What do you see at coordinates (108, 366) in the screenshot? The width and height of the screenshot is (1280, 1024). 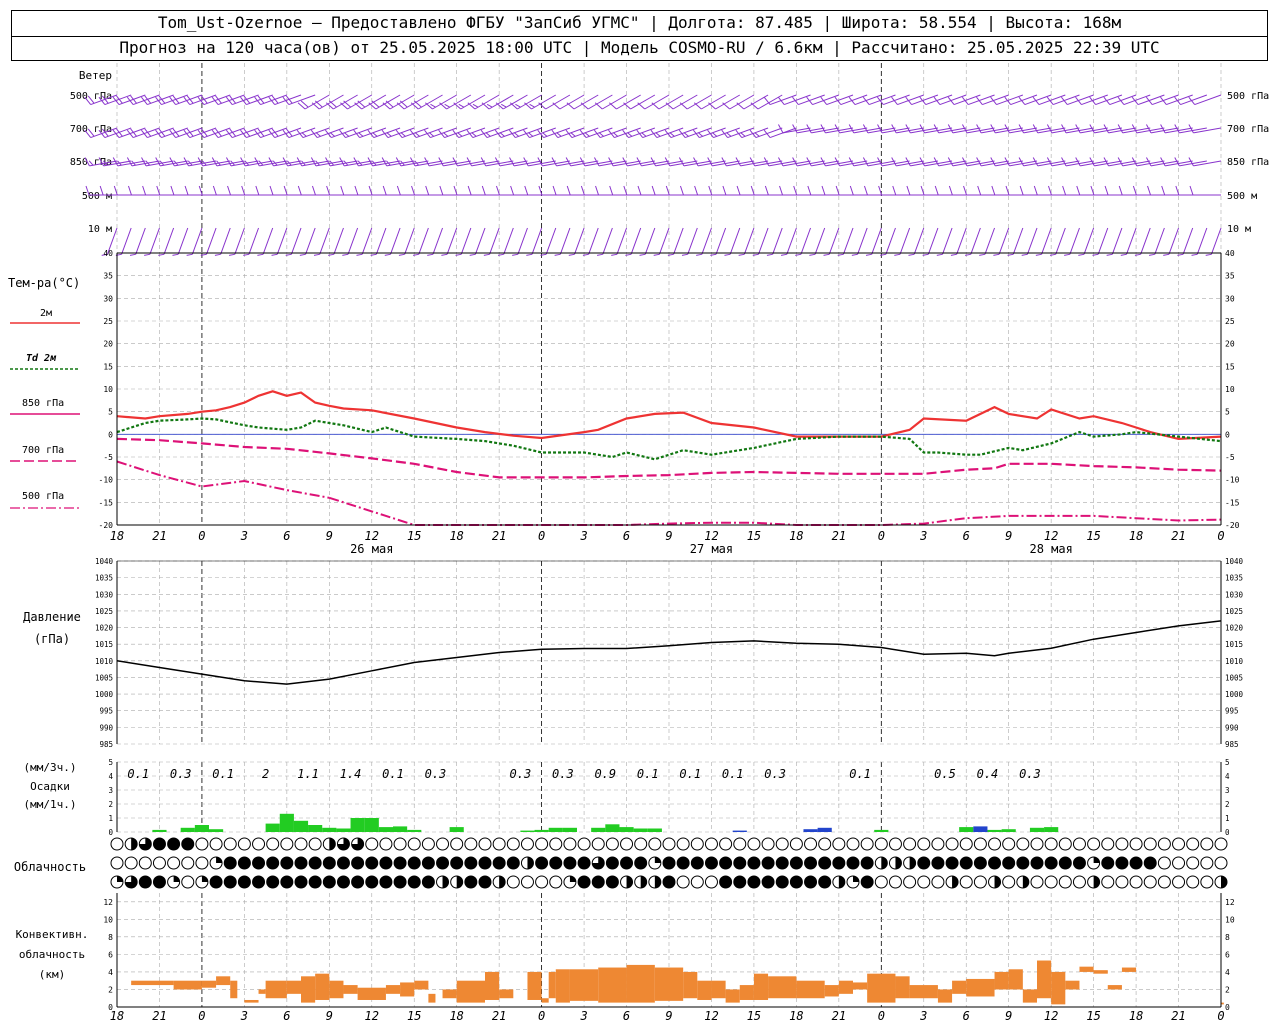 I see `temp-ytick-l: 15` at bounding box center [108, 366].